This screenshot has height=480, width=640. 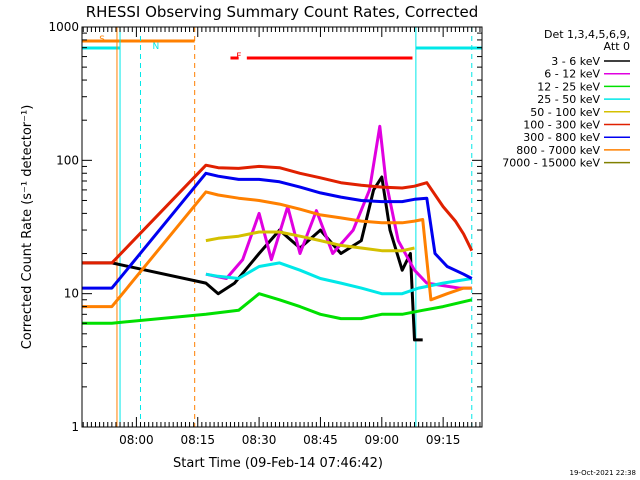 I want to click on x-tick-label: 08:00, so click(x=136, y=440).